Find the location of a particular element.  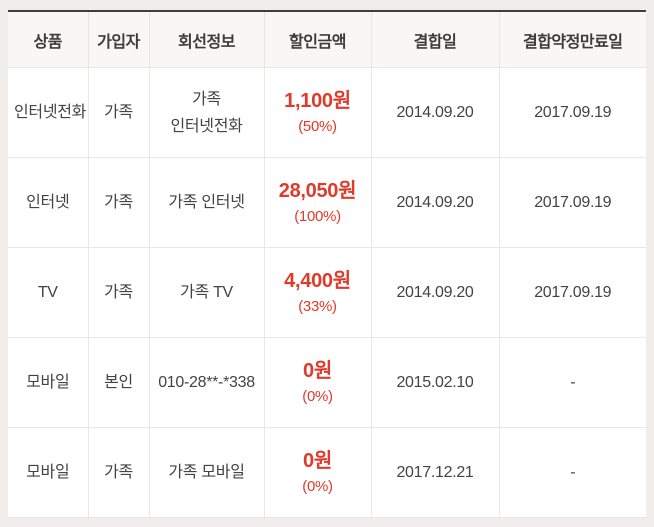

discount-amount: 1,100원 is located at coordinates (317, 100).